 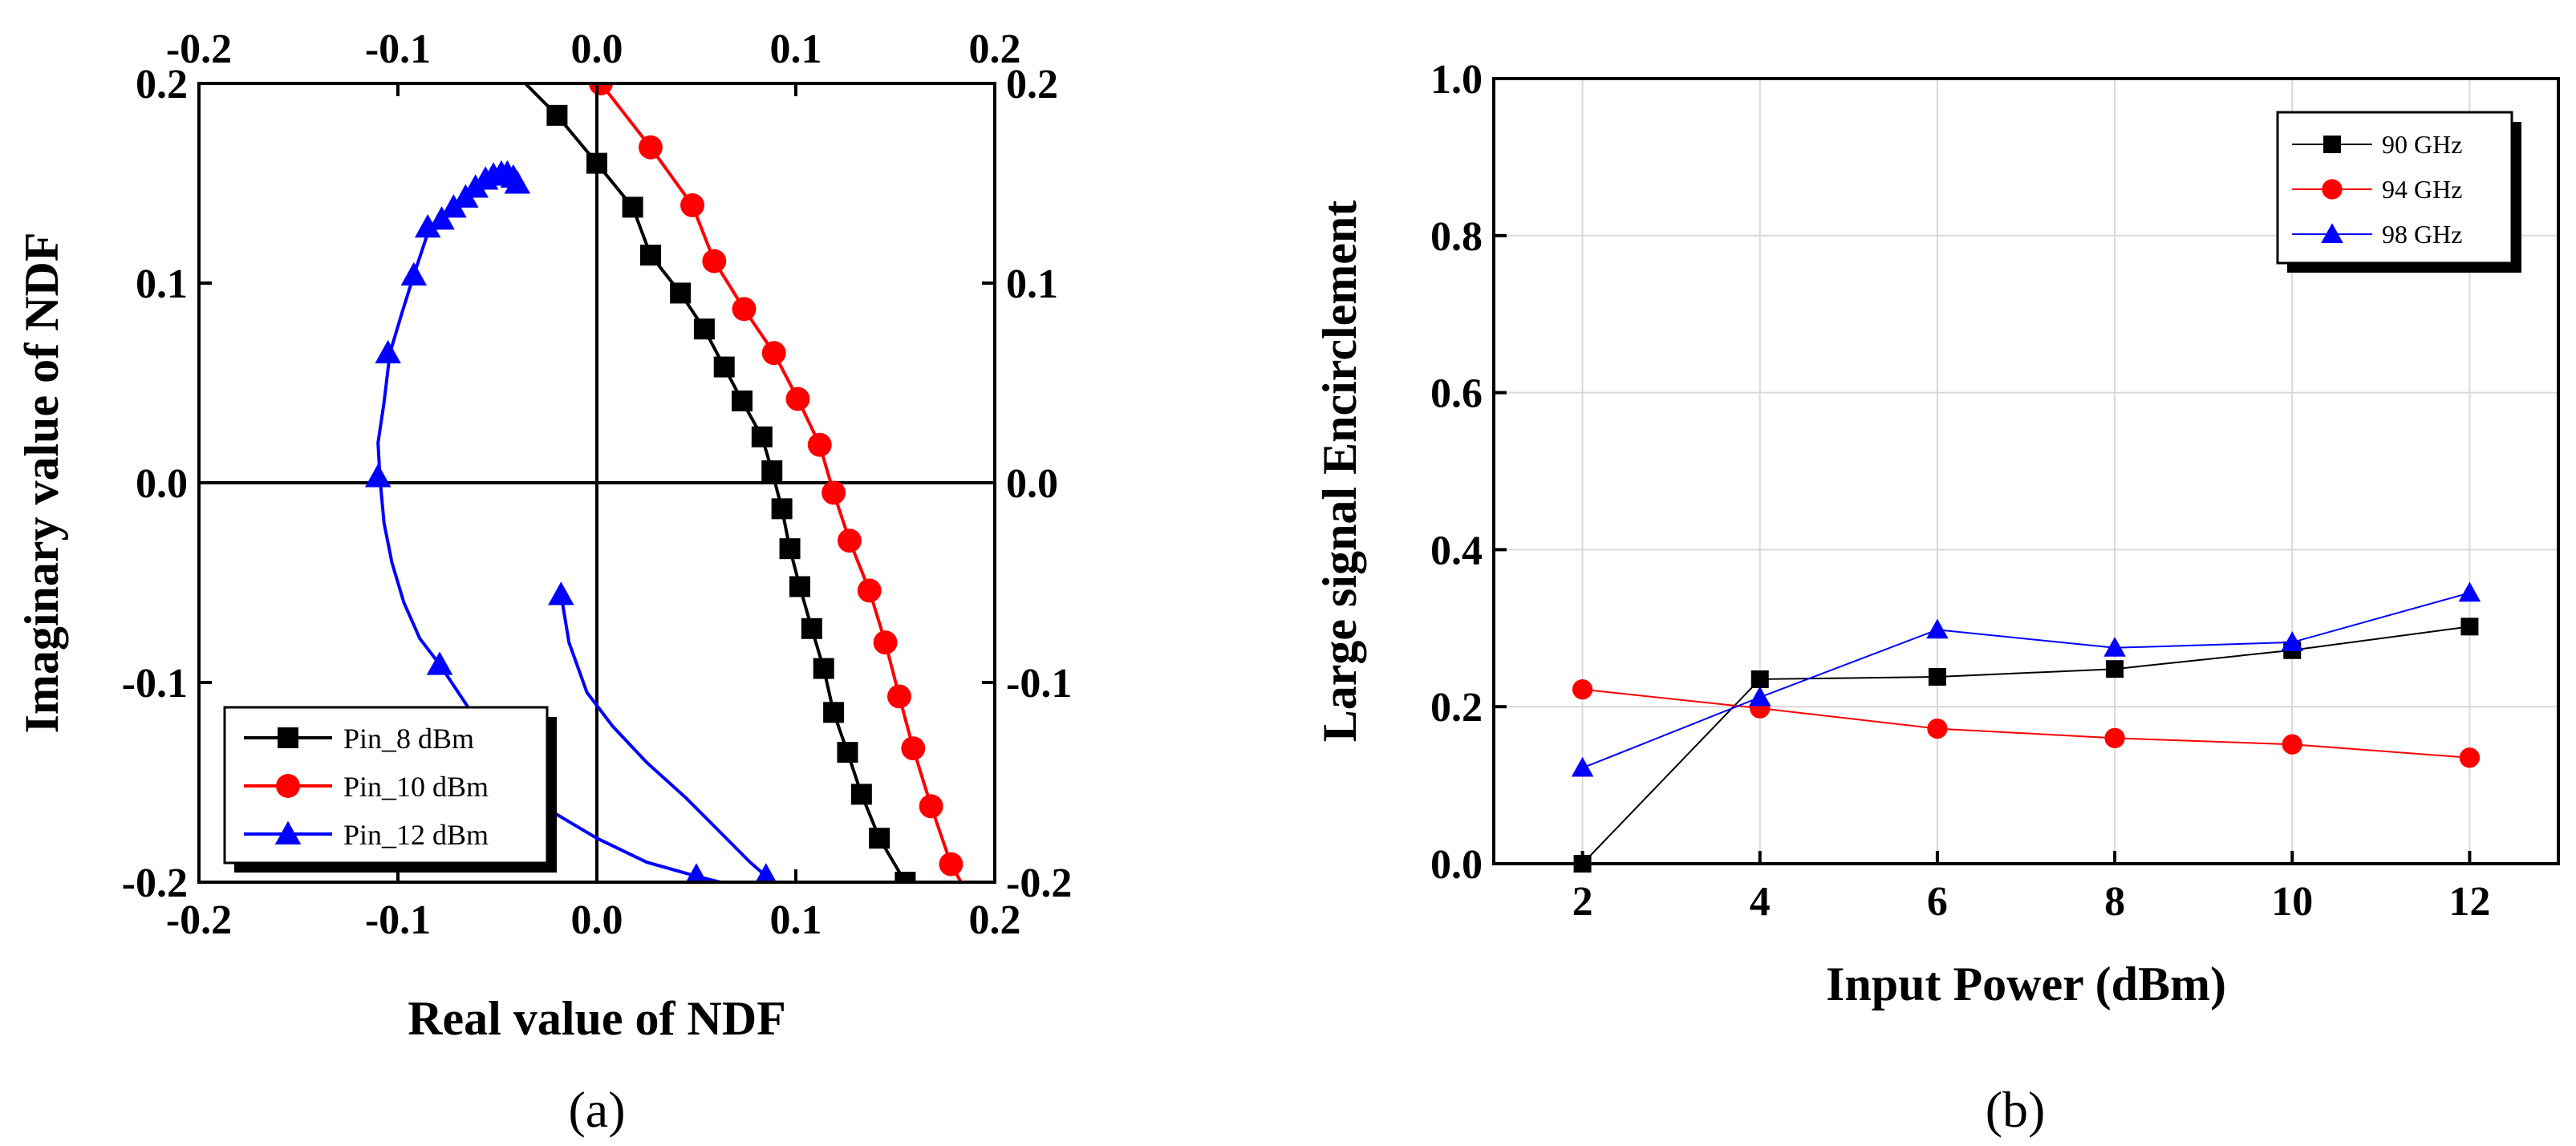 What do you see at coordinates (995, 49) in the screenshot?
I see `chart-a-x-tick-label-top-4: 0.2` at bounding box center [995, 49].